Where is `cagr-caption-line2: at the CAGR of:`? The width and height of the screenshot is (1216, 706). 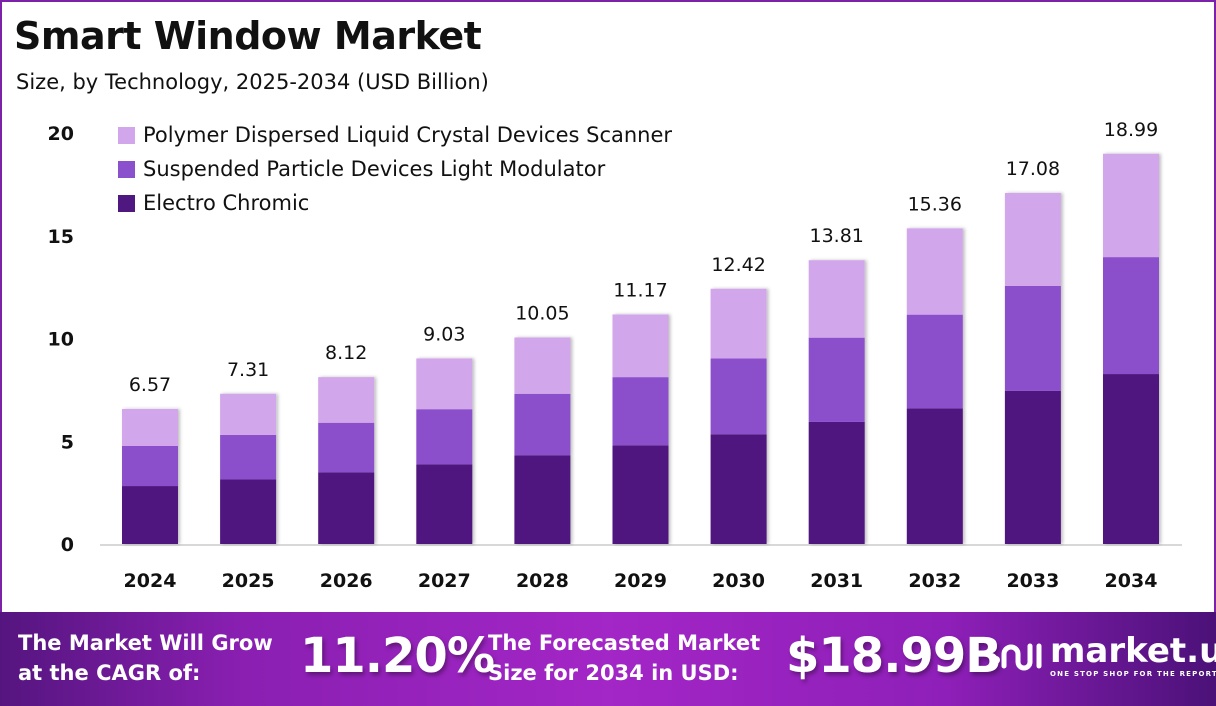
cagr-caption-line2: at the CAGR of: is located at coordinates (109, 673).